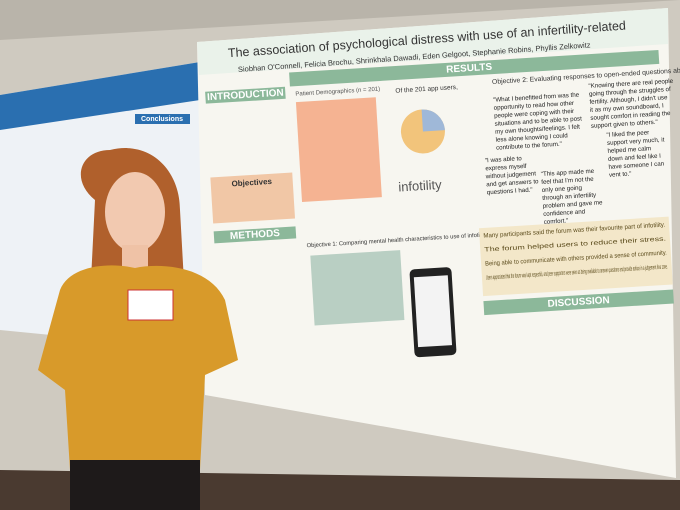 Image resolution: width=680 pixels, height=510 pixels. Describe the element at coordinates (420, 186) in the screenshot. I see `app-name: infotility` at that location.